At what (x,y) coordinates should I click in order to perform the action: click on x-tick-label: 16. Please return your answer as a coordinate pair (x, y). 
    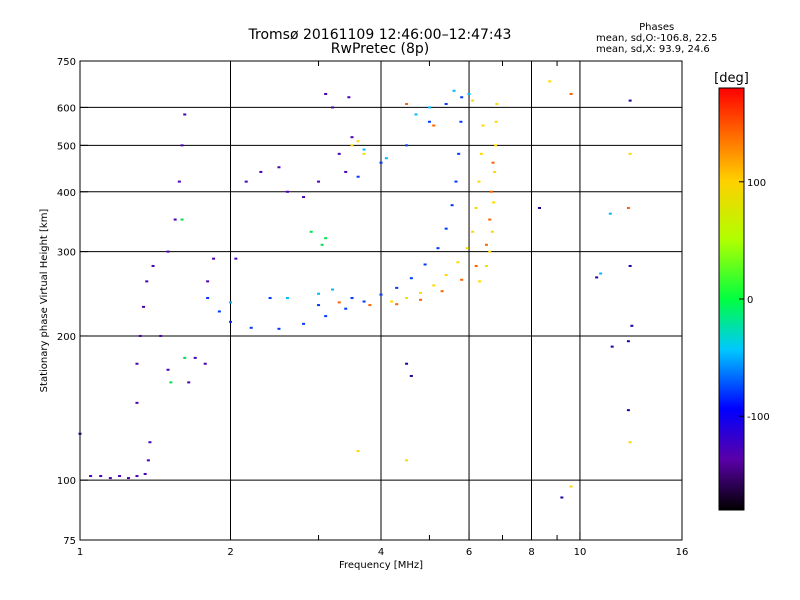
    Looking at the image, I should click on (682, 552).